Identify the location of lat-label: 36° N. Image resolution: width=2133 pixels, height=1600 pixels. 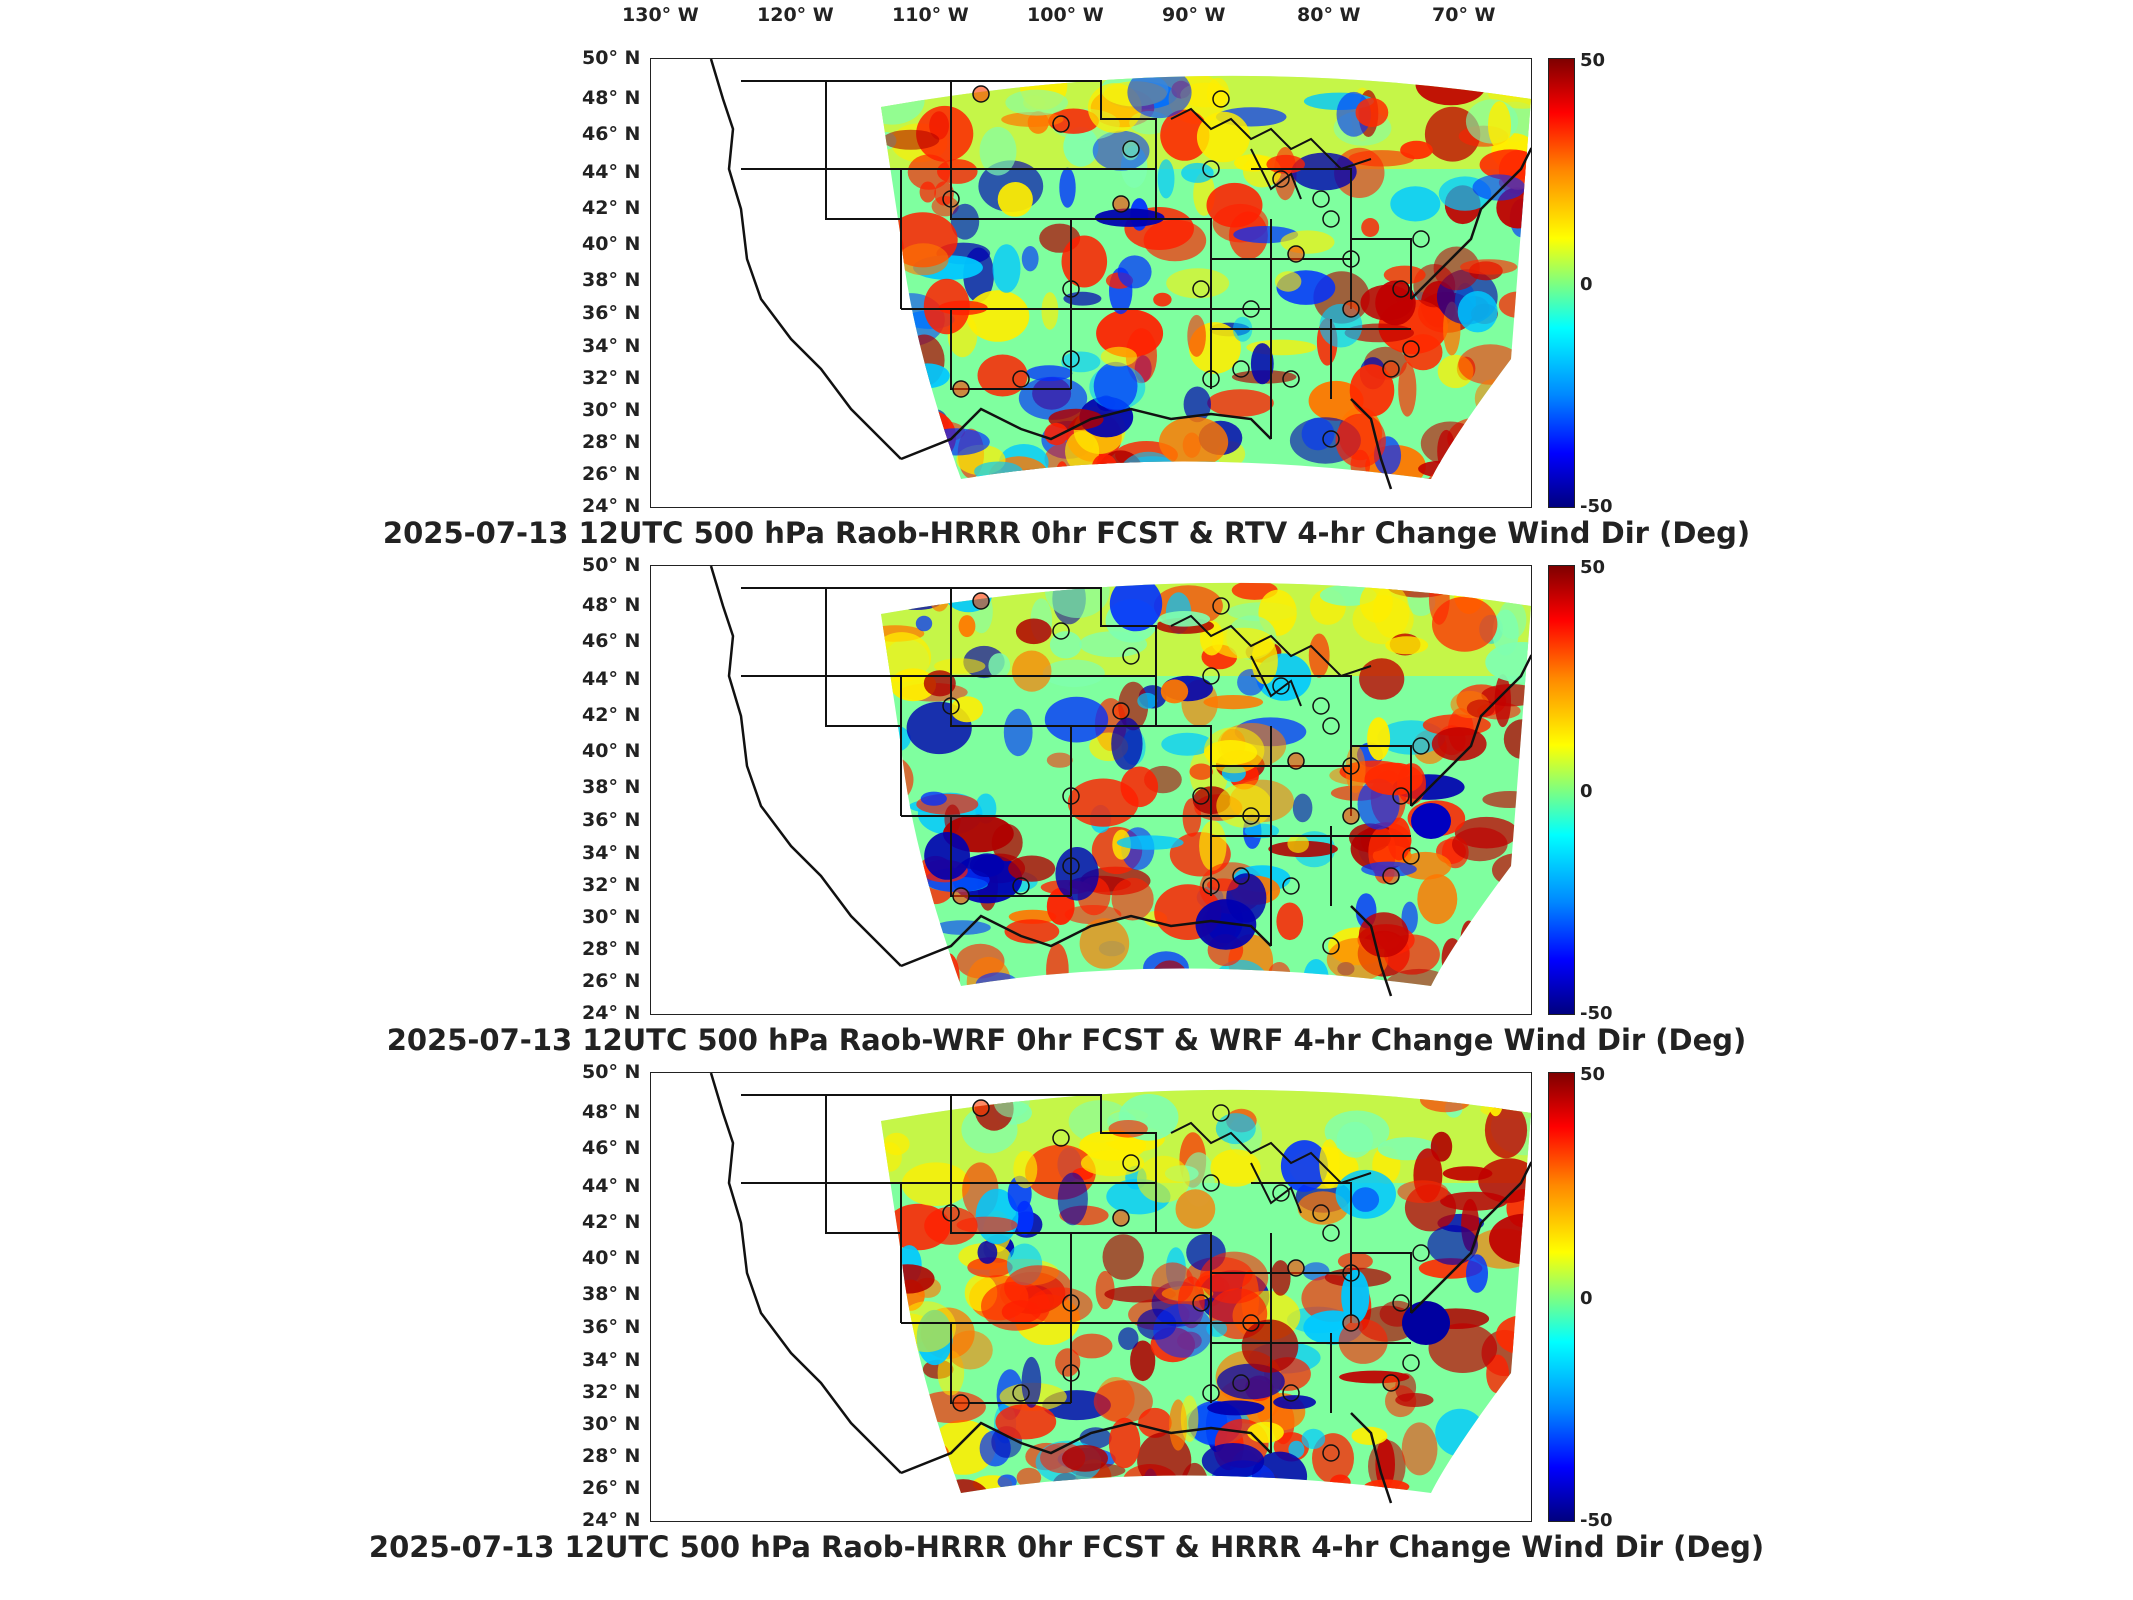
(611, 313).